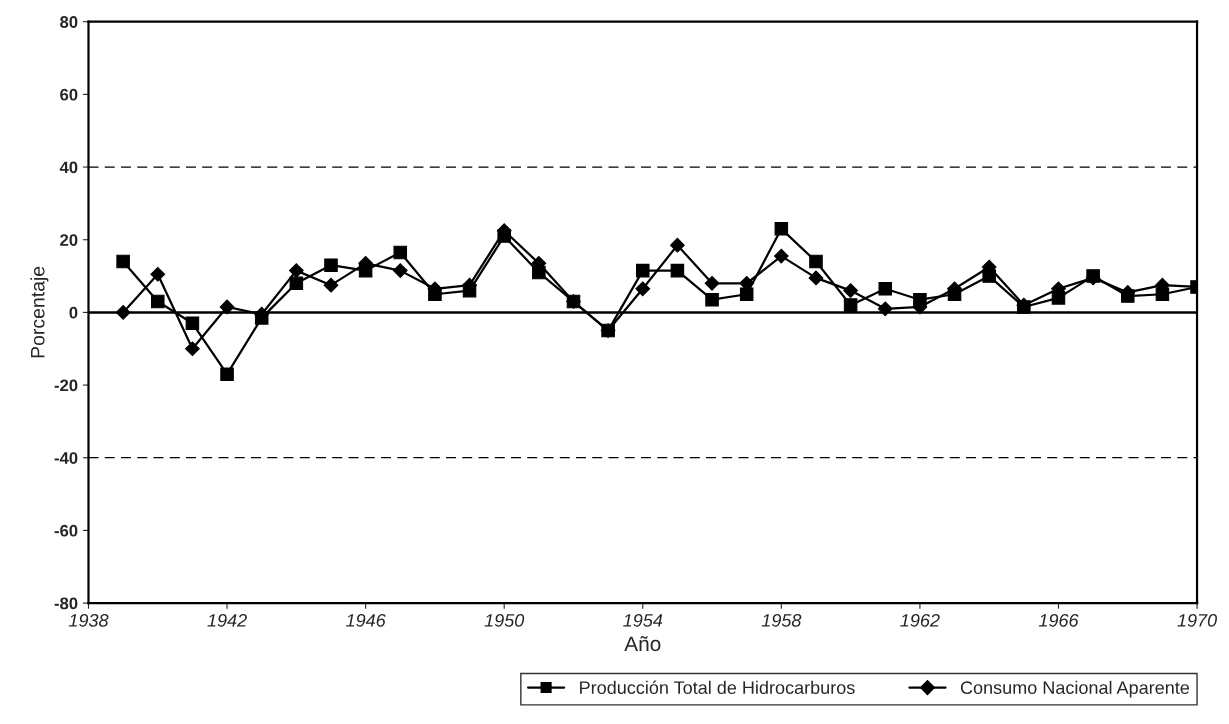 This screenshot has width=1229, height=724. Describe the element at coordinates (69, 240) in the screenshot. I see `y-tick-label: 20` at that location.